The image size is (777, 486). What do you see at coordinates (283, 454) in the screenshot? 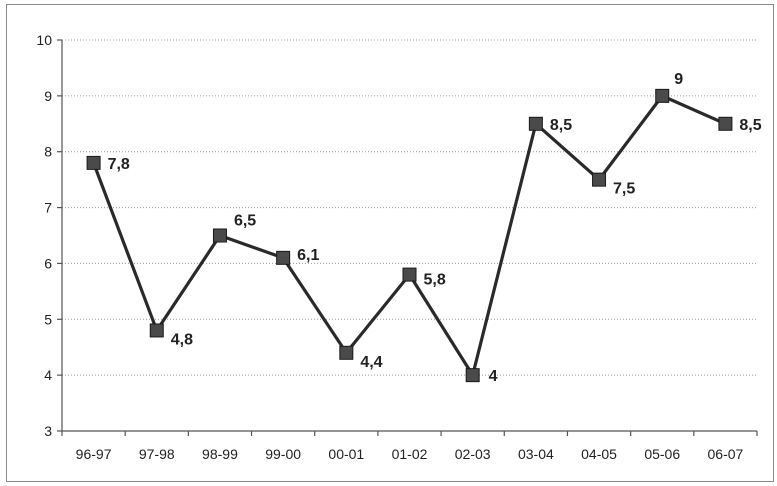
I see `x-tick-label: 99-00` at bounding box center [283, 454].